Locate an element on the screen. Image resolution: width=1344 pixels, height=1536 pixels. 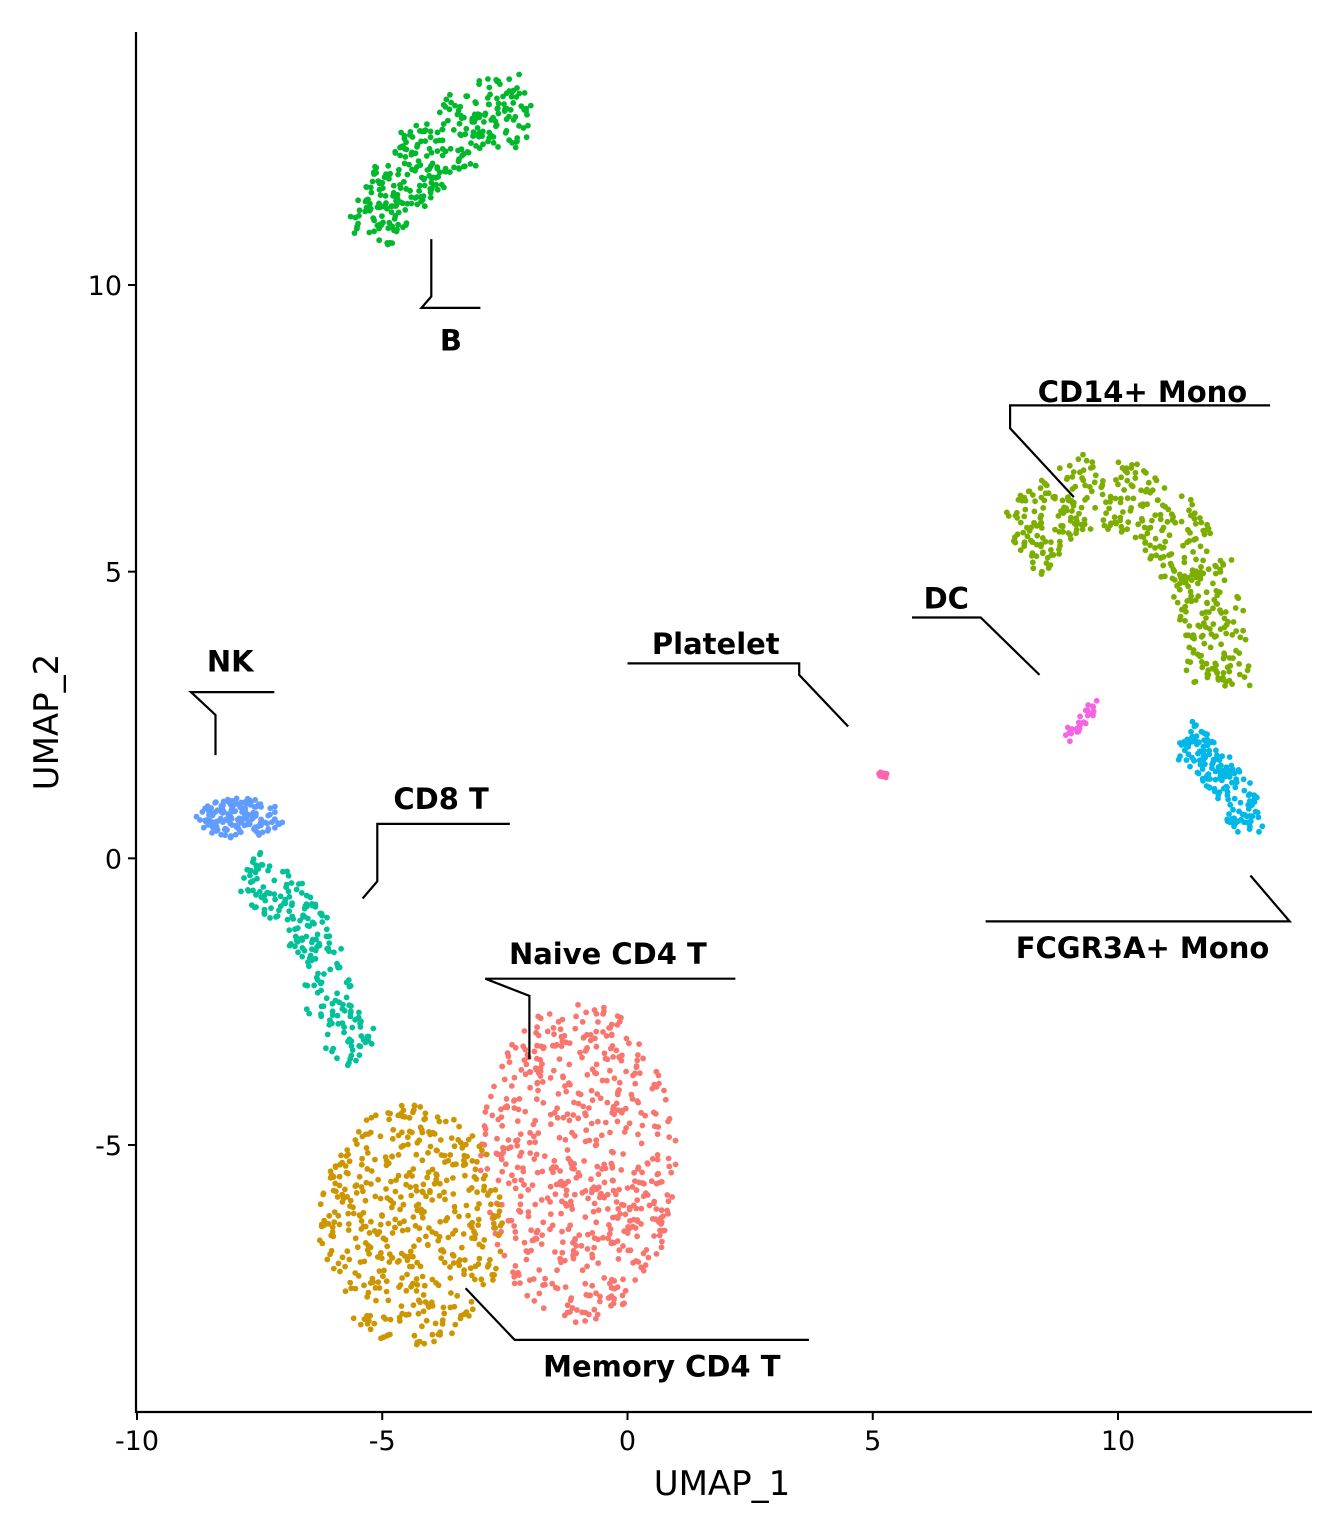
cluster-b-points is located at coordinates (440, 159).